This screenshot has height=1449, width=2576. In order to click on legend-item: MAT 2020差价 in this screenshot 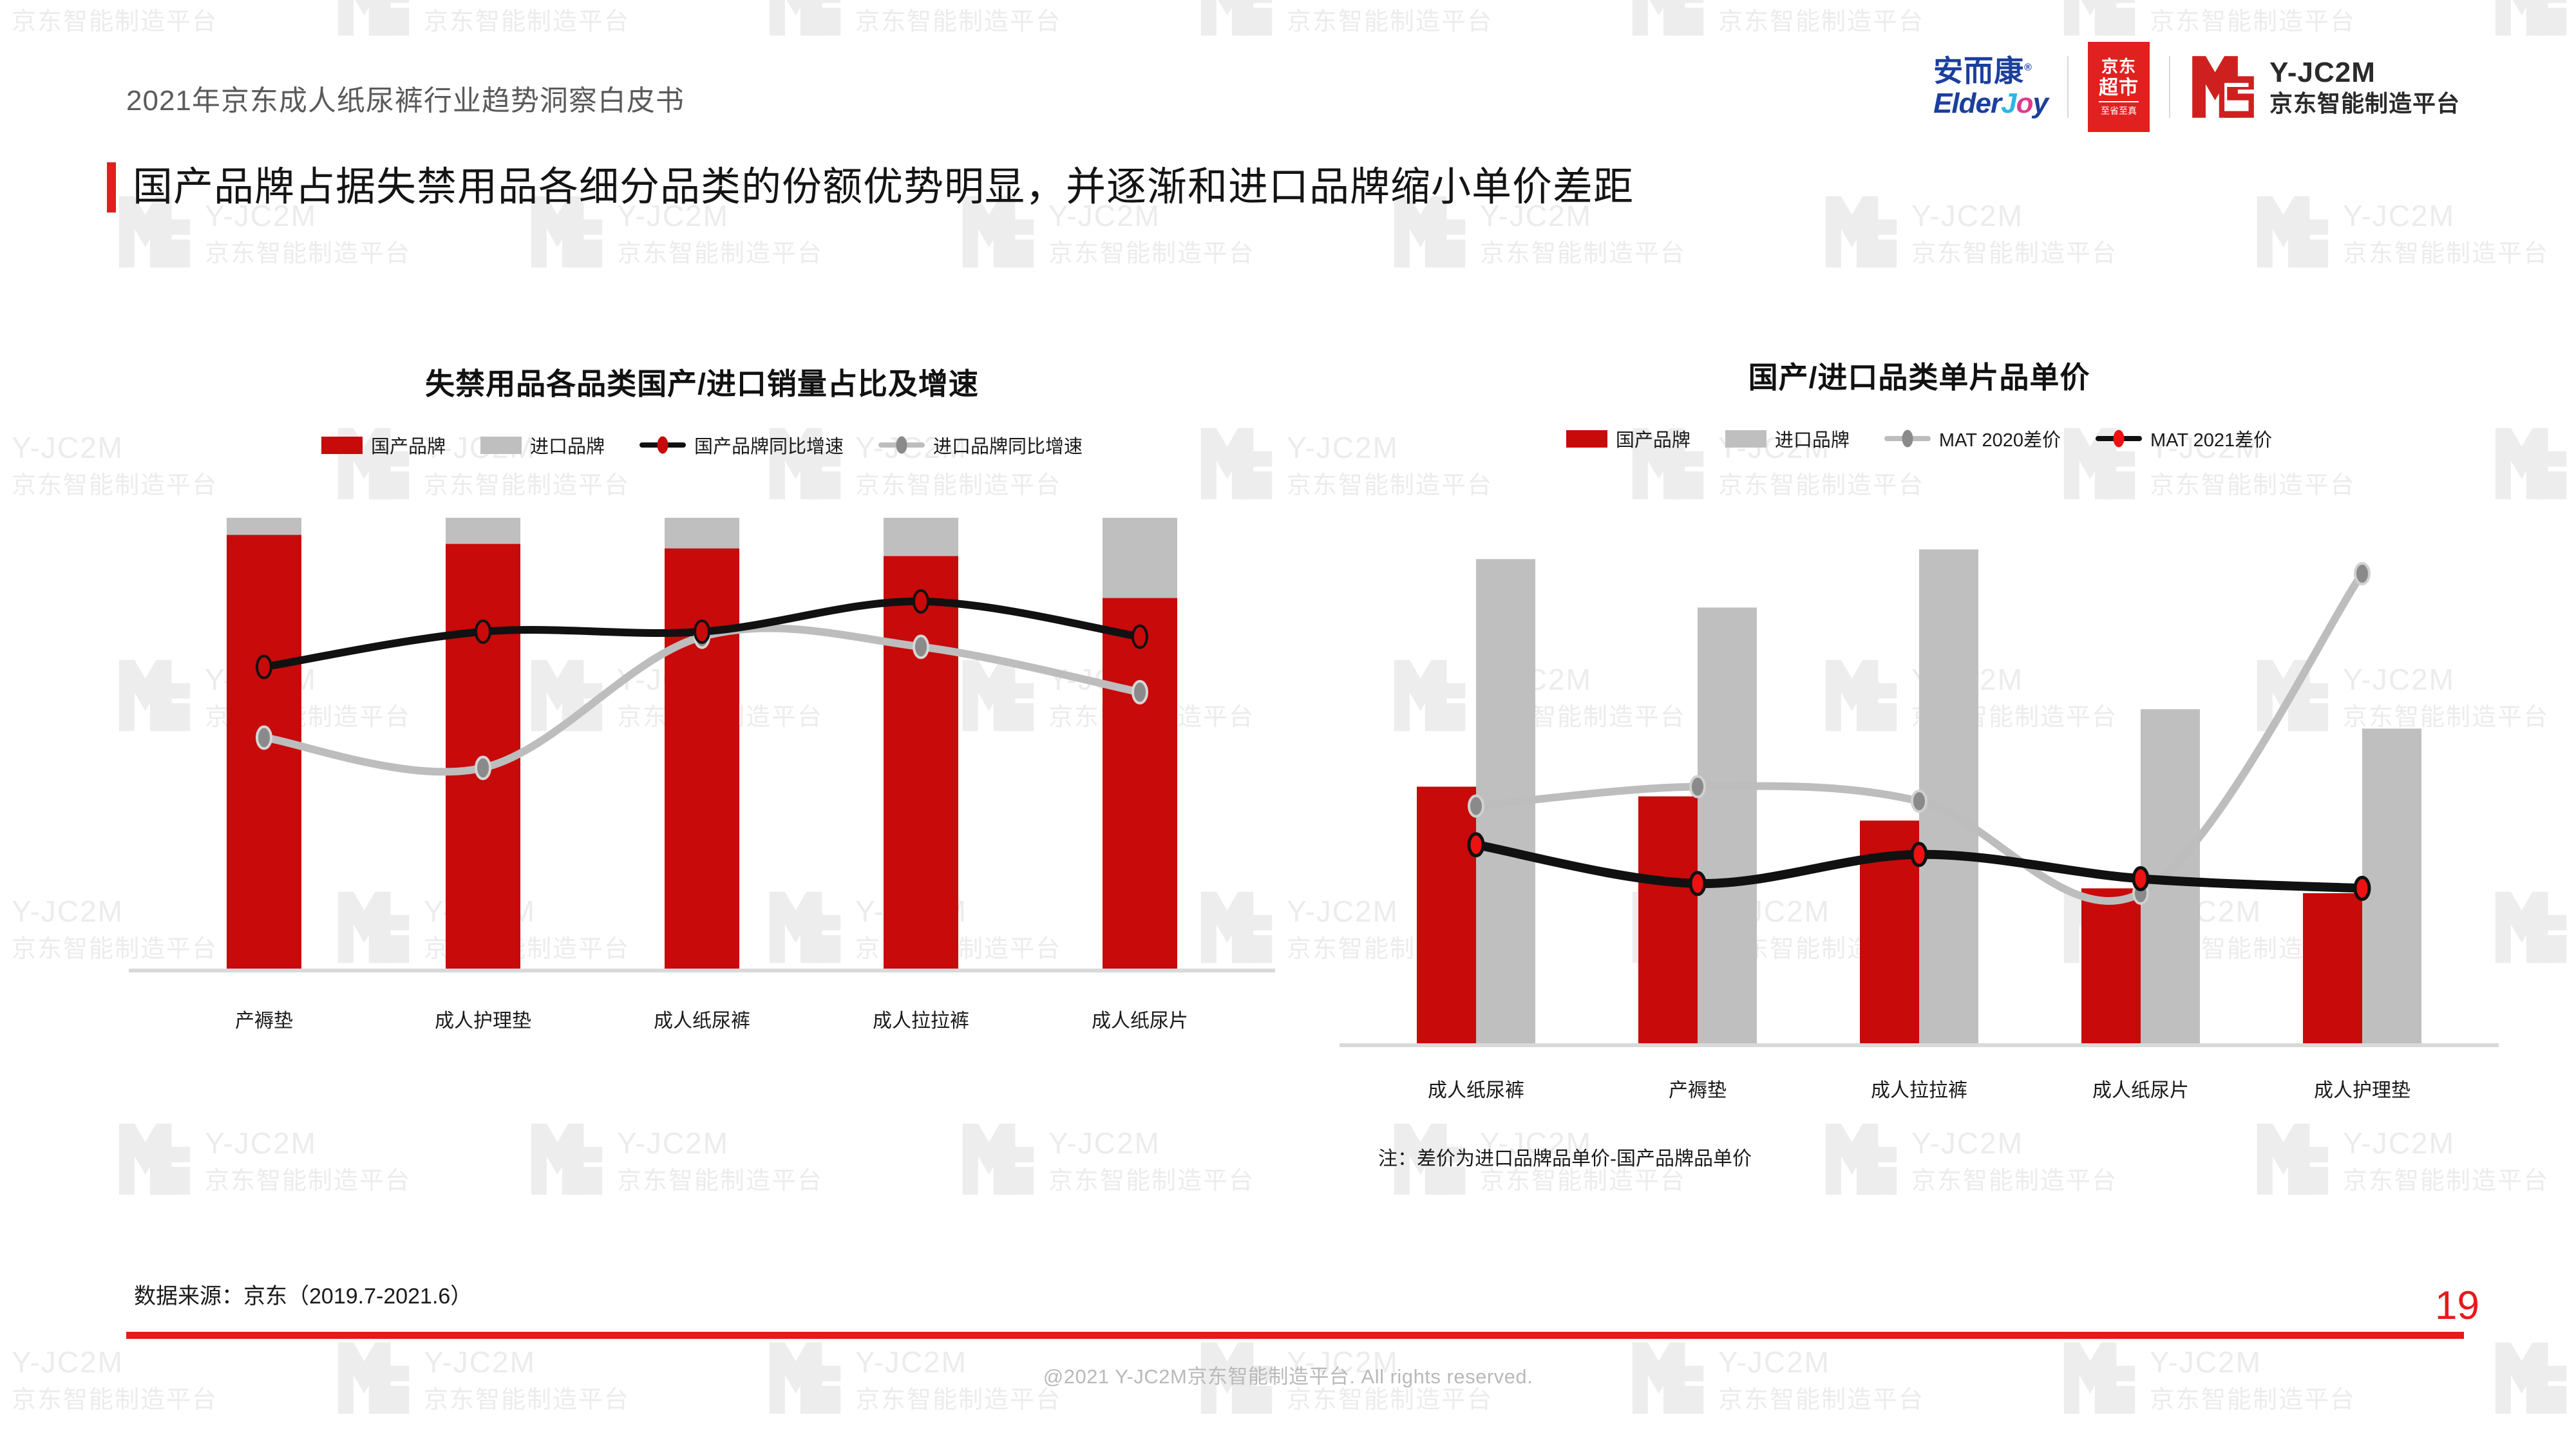, I will do `click(1973, 438)`.